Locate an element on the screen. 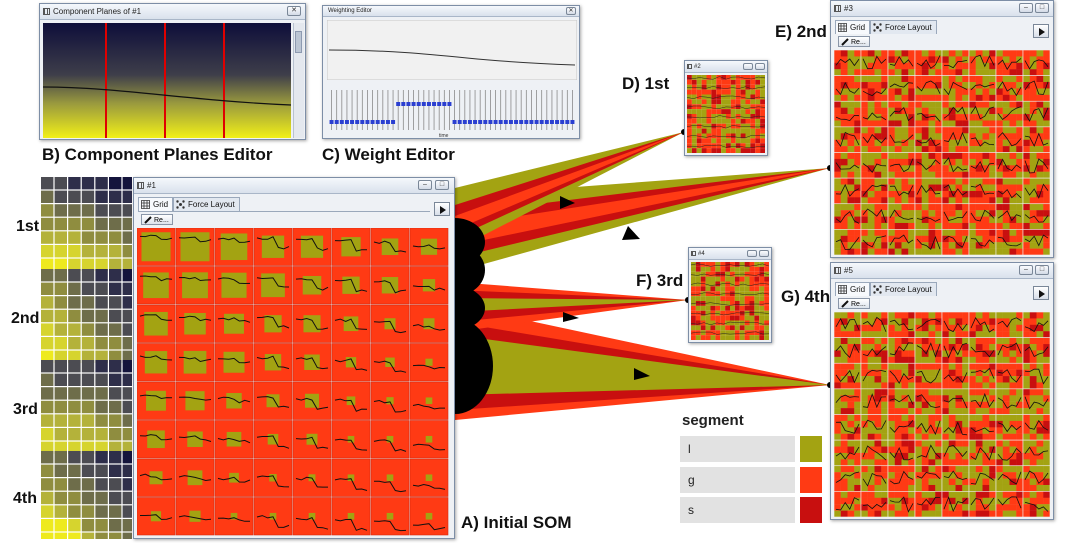  weight-sliders is located at coordinates (452, 109).